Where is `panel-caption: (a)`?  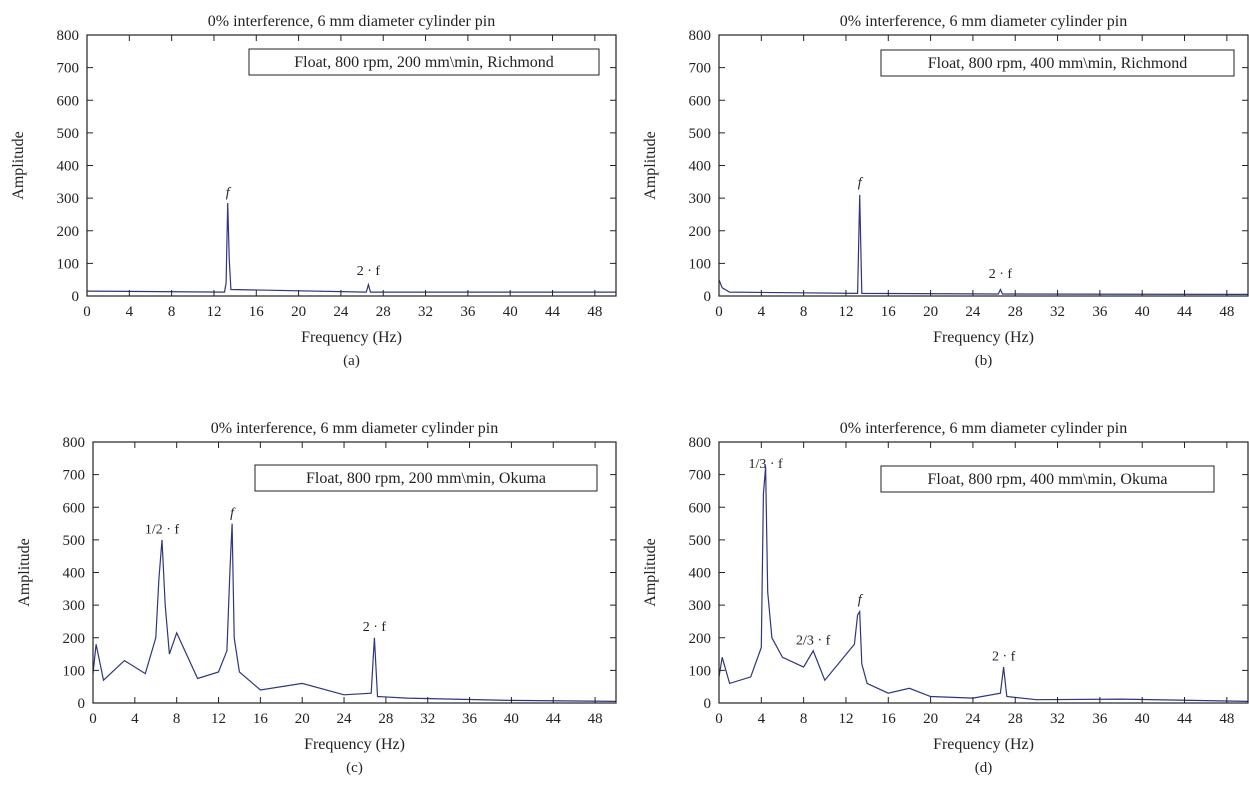
panel-caption: (a) is located at coordinates (351, 361).